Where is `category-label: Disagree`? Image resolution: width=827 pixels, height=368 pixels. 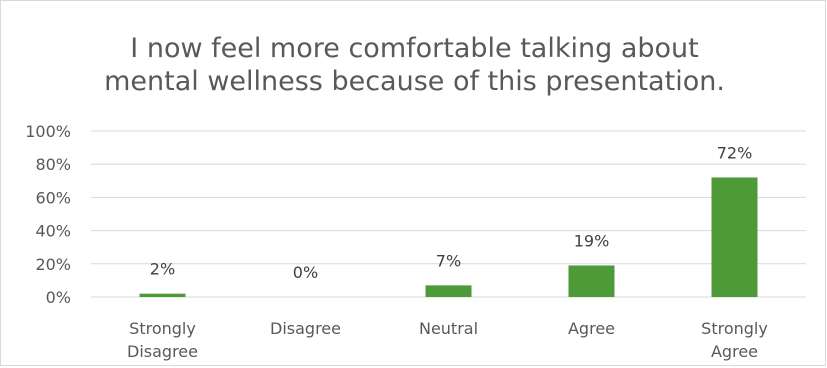 category-label: Disagree is located at coordinates (305, 328).